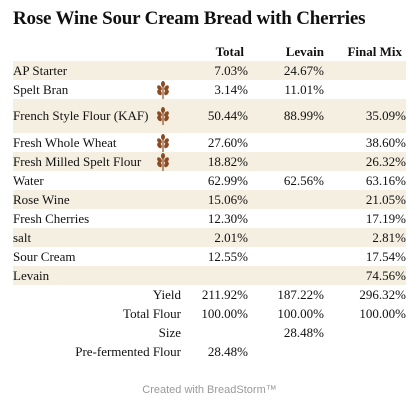 The width and height of the screenshot is (419, 407). Describe the element at coordinates (214, 161) in the screenshot. I see `total-percent: 18.82%` at that location.